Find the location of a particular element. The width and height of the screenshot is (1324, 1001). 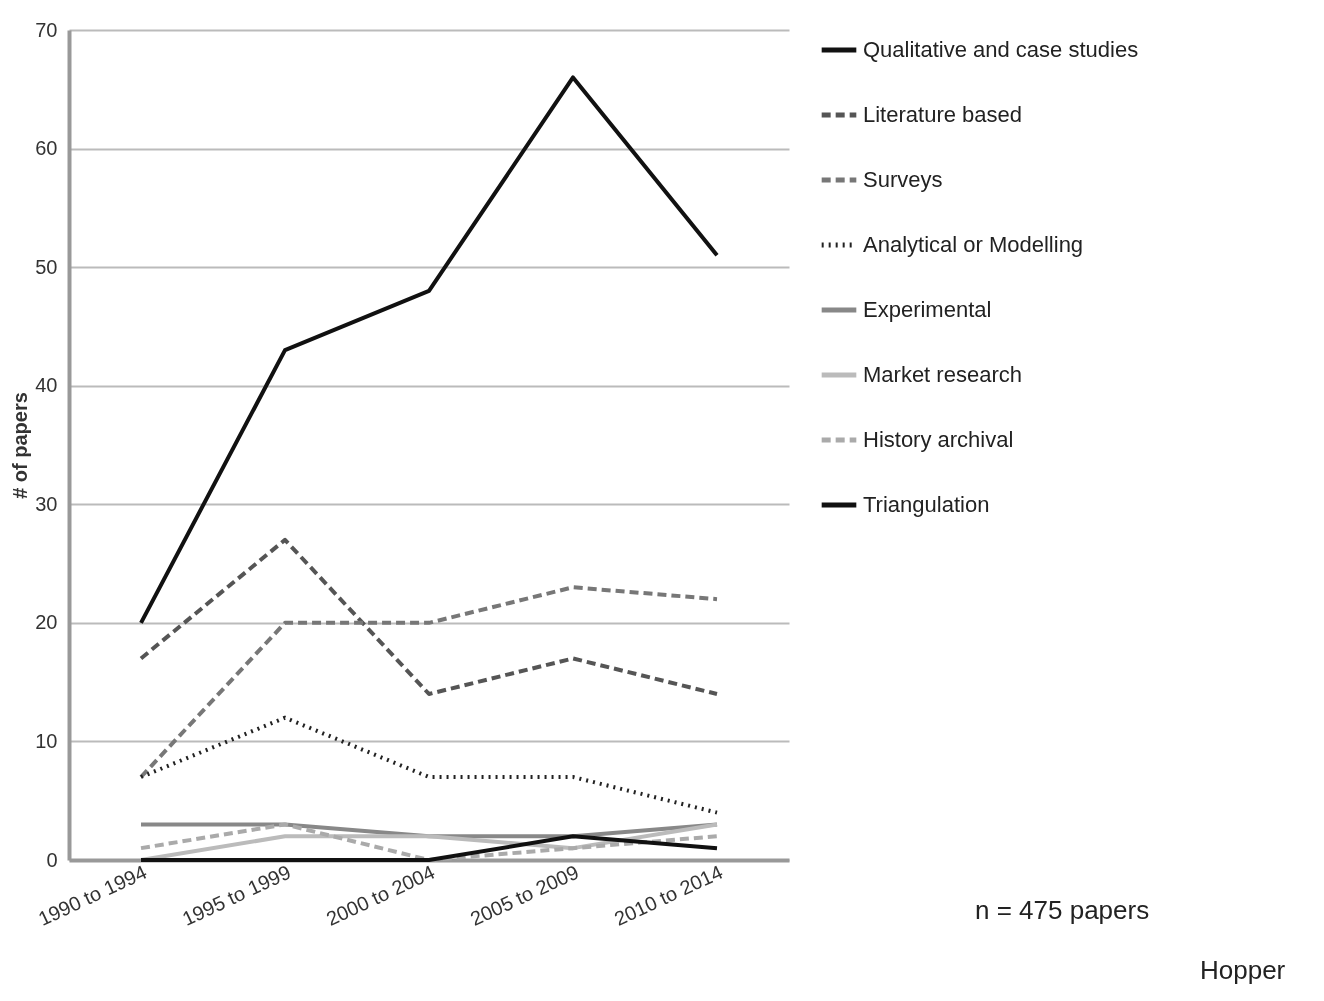

legend-label: Market research is located at coordinates (942, 374).